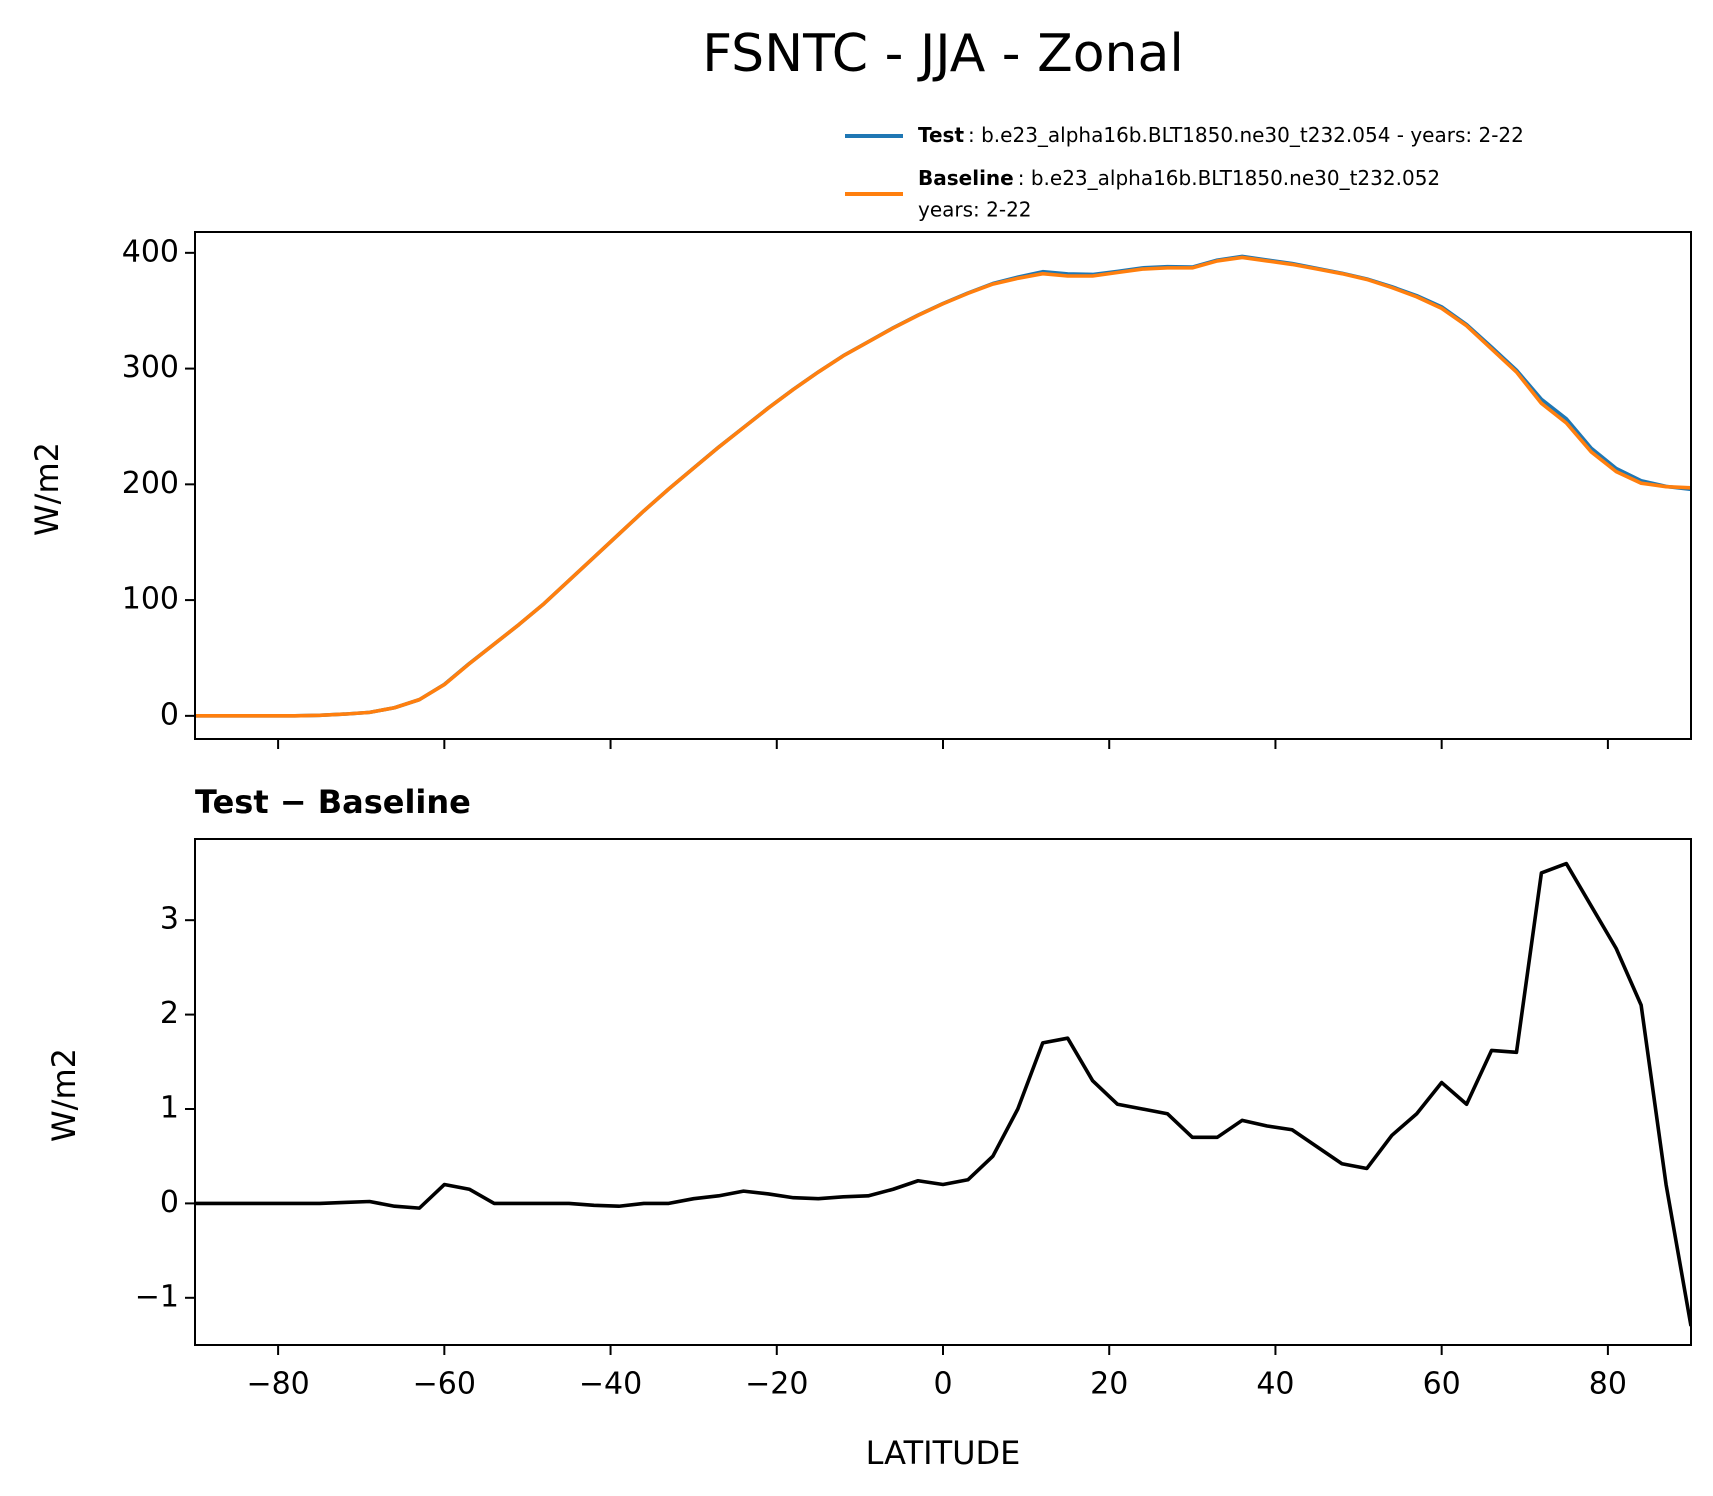  I want to click on y-tick-label: 3, so click(169, 919).